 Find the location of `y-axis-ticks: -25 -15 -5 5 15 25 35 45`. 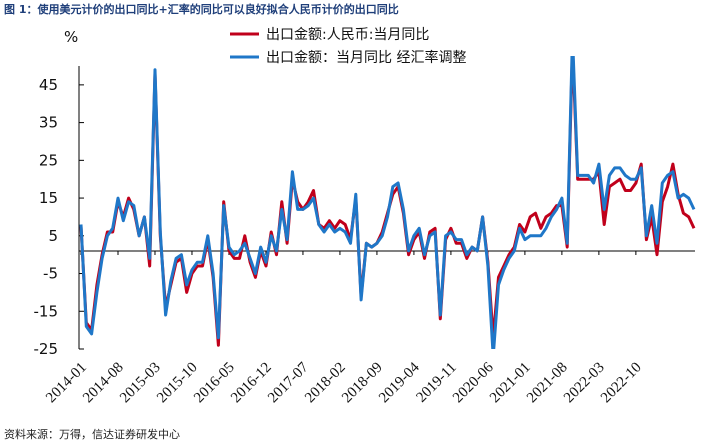

y-axis-ticks: -25 -15 -5 5 15 25 35 45 is located at coordinates (59, 217).